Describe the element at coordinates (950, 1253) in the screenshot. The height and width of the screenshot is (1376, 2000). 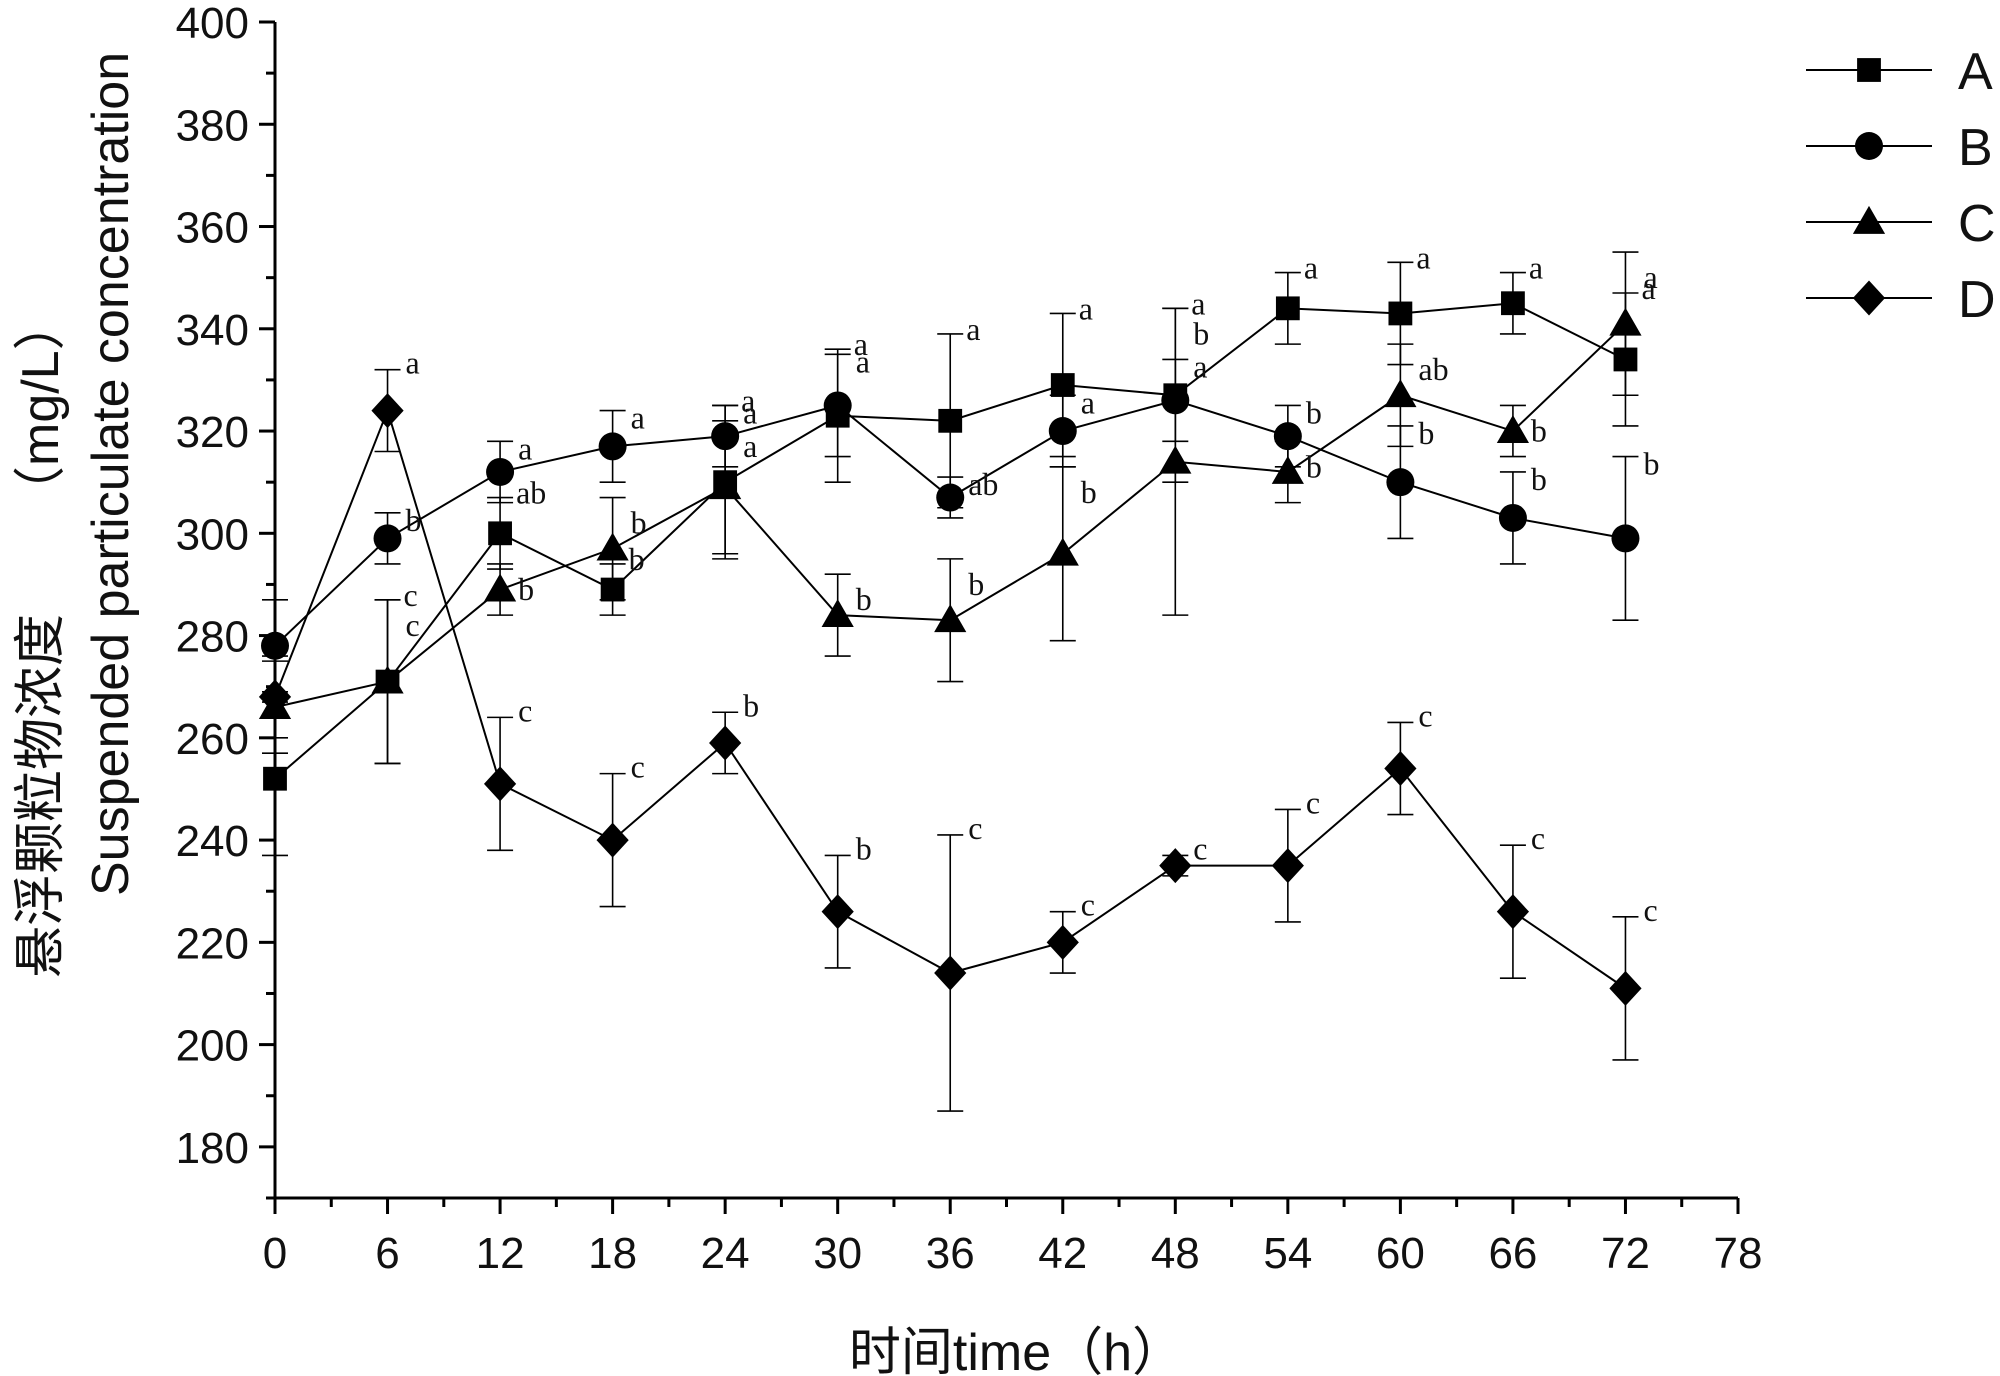
I see `x-tick-label: 36` at that location.